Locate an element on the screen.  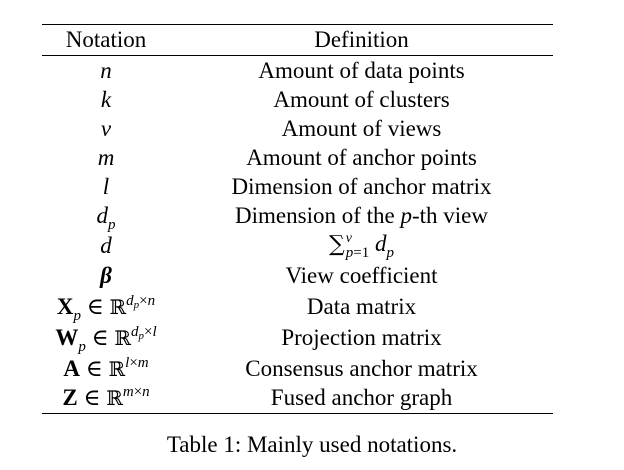
definition-cell: Data matrix is located at coordinates (361, 306).